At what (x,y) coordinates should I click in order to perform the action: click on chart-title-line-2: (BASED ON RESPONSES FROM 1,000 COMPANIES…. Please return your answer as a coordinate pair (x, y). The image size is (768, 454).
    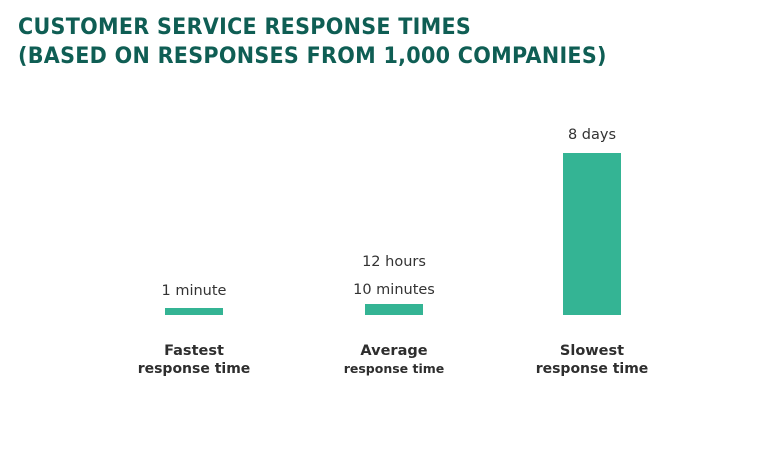
    Looking at the image, I should click on (312, 56).